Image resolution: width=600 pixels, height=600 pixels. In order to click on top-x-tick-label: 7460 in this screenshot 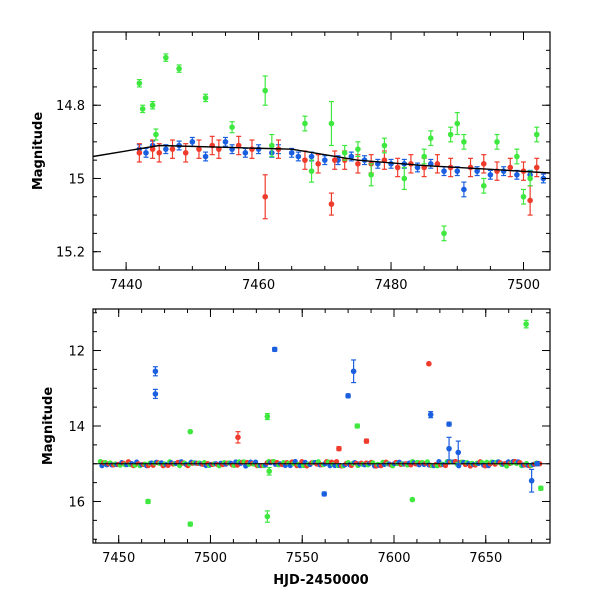, I will do `click(258, 285)`.